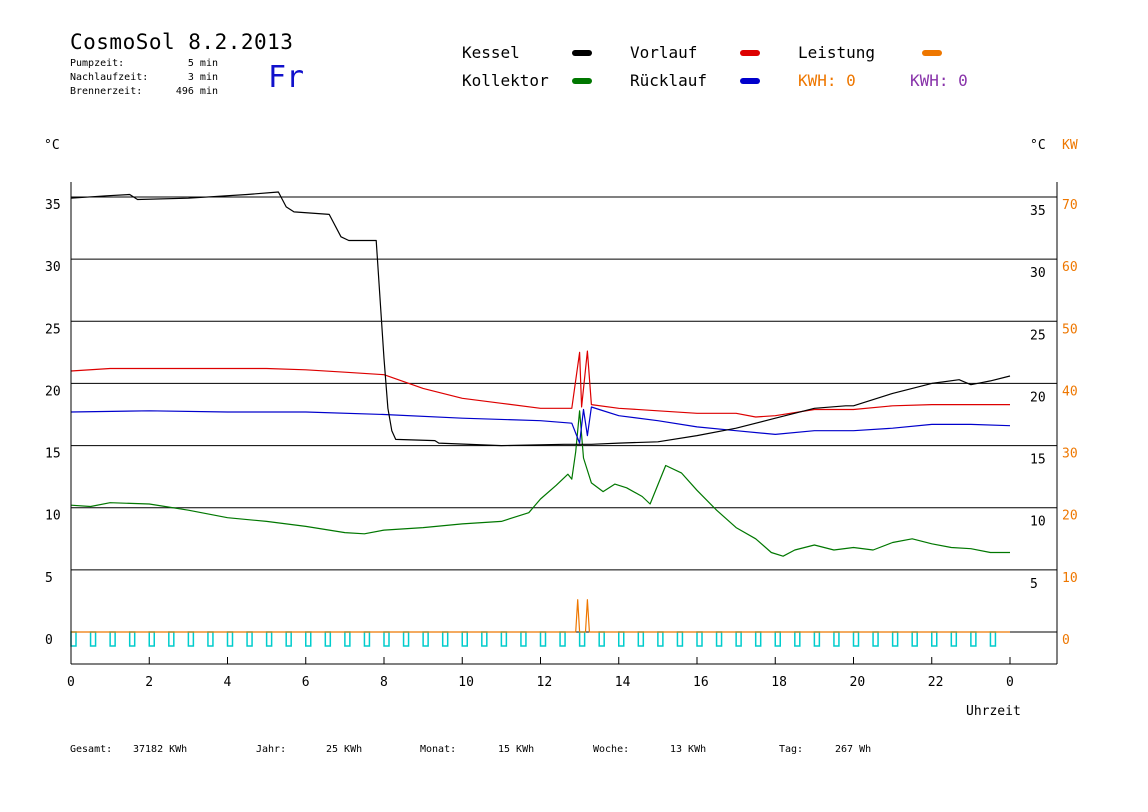 The image size is (1148, 812). I want to click on x-tick-10: 20, so click(858, 682).